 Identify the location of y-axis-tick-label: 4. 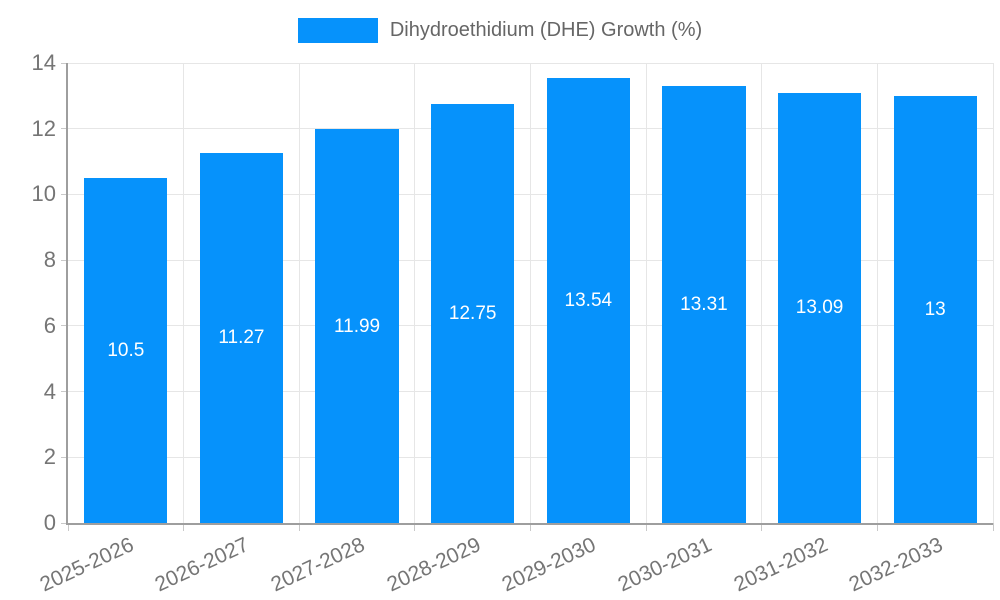
(49, 391).